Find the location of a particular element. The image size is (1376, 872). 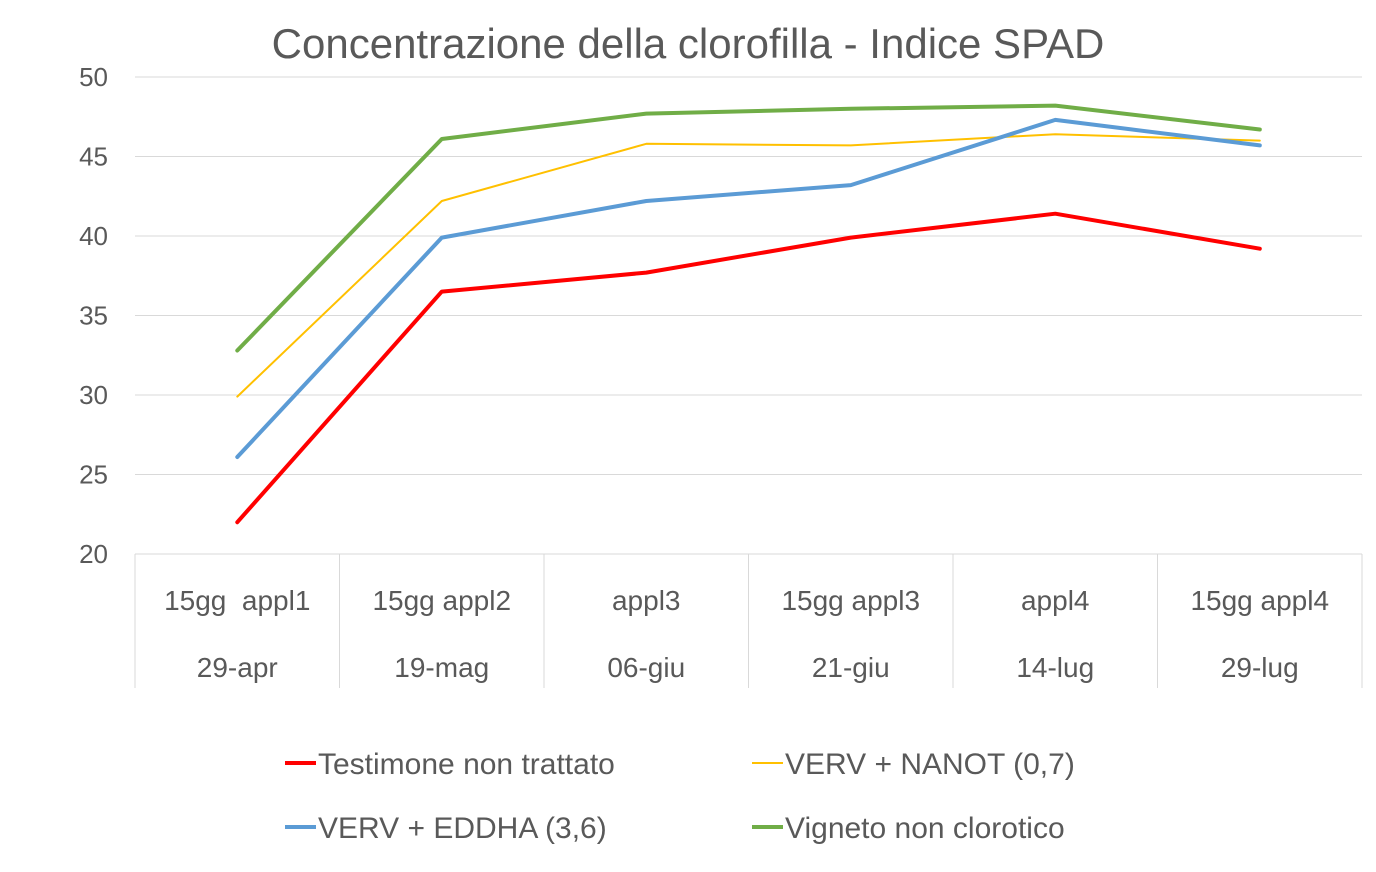

legend-label: Vigneto non clorotico is located at coordinates (925, 828).